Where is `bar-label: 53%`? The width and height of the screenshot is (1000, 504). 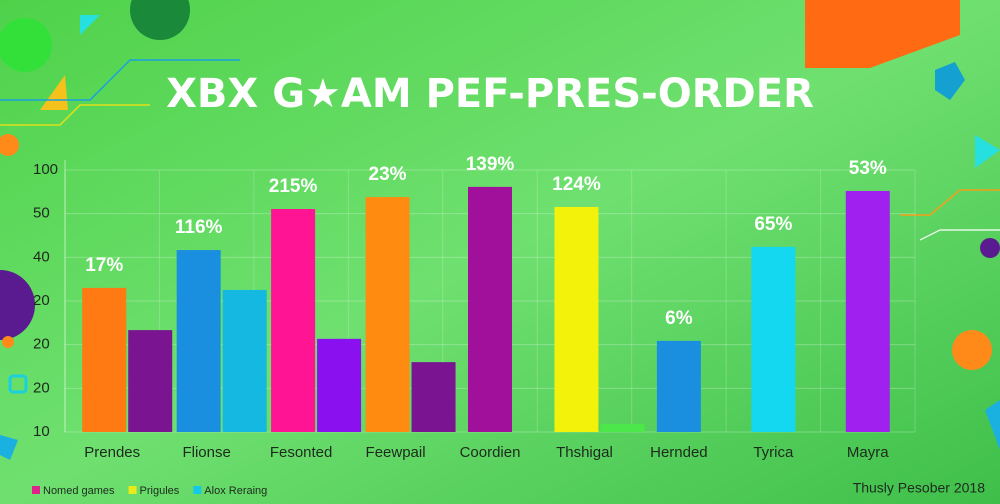
bar-label: 53% is located at coordinates (868, 168).